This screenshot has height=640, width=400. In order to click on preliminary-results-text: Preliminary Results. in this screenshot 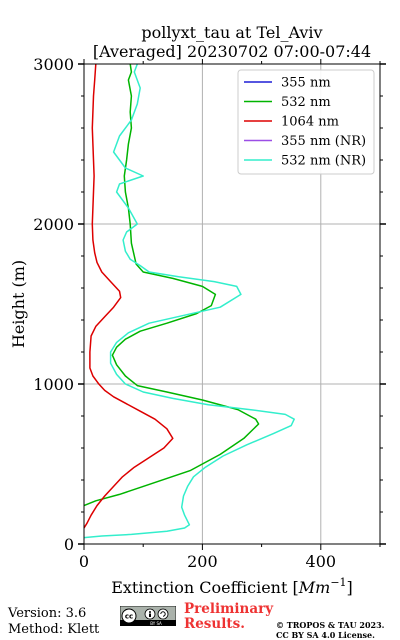, I will do `click(229, 616)`.